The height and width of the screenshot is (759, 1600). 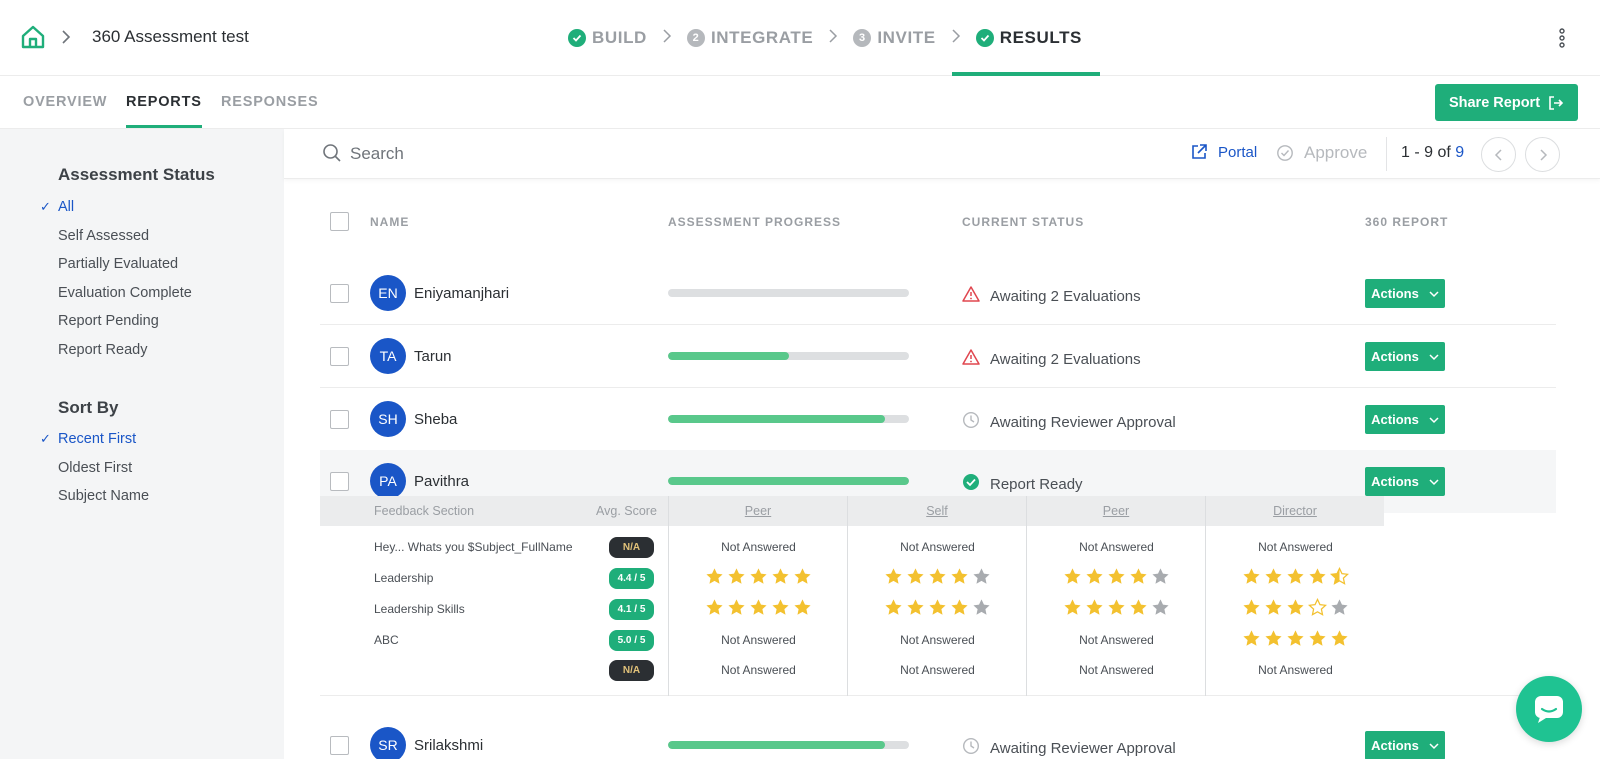 I want to click on toolbar-divider, so click(x=1386, y=154).